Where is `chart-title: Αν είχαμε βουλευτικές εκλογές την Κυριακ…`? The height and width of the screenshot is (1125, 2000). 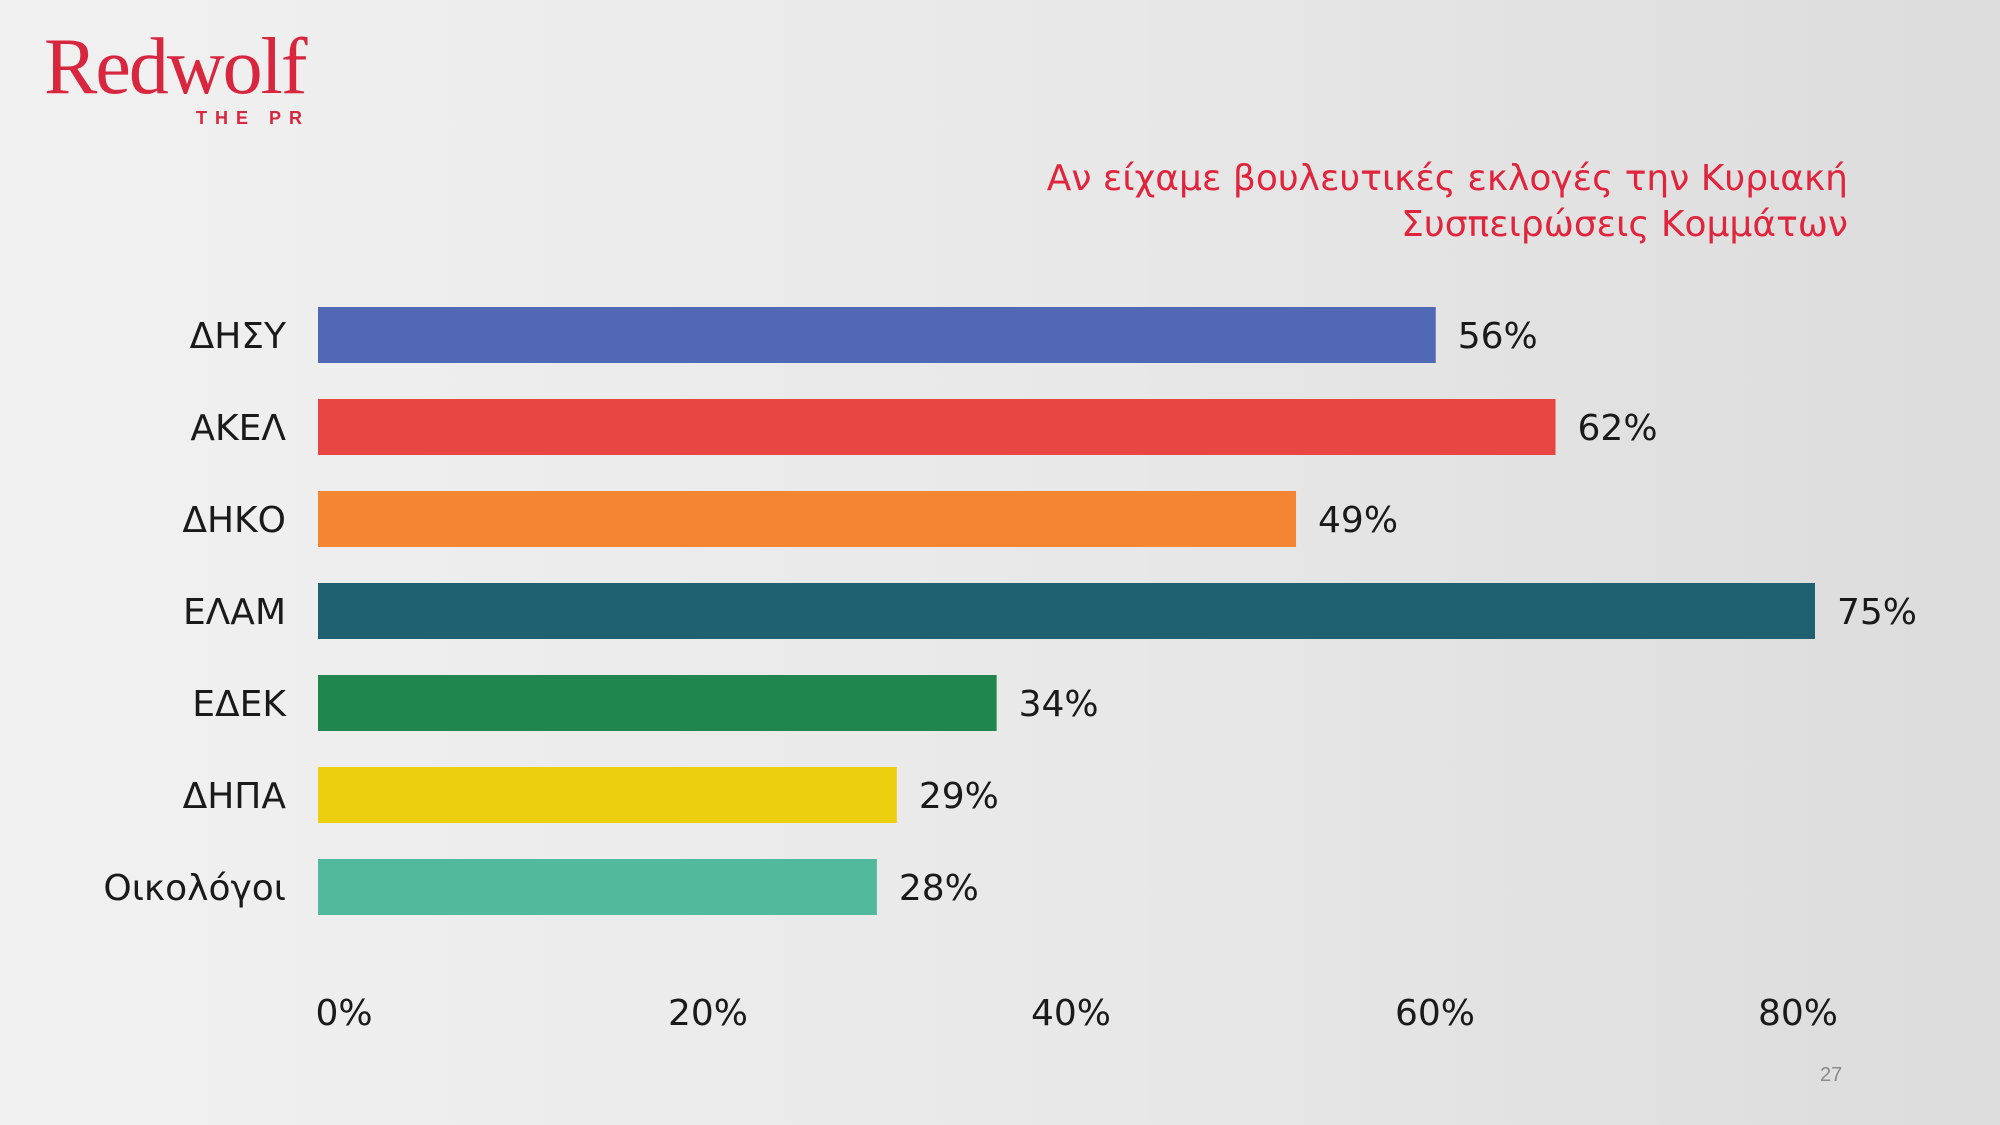
chart-title: Αν είχαμε βουλευτικές εκλογές την Κυριακ… is located at coordinates (1447, 178).